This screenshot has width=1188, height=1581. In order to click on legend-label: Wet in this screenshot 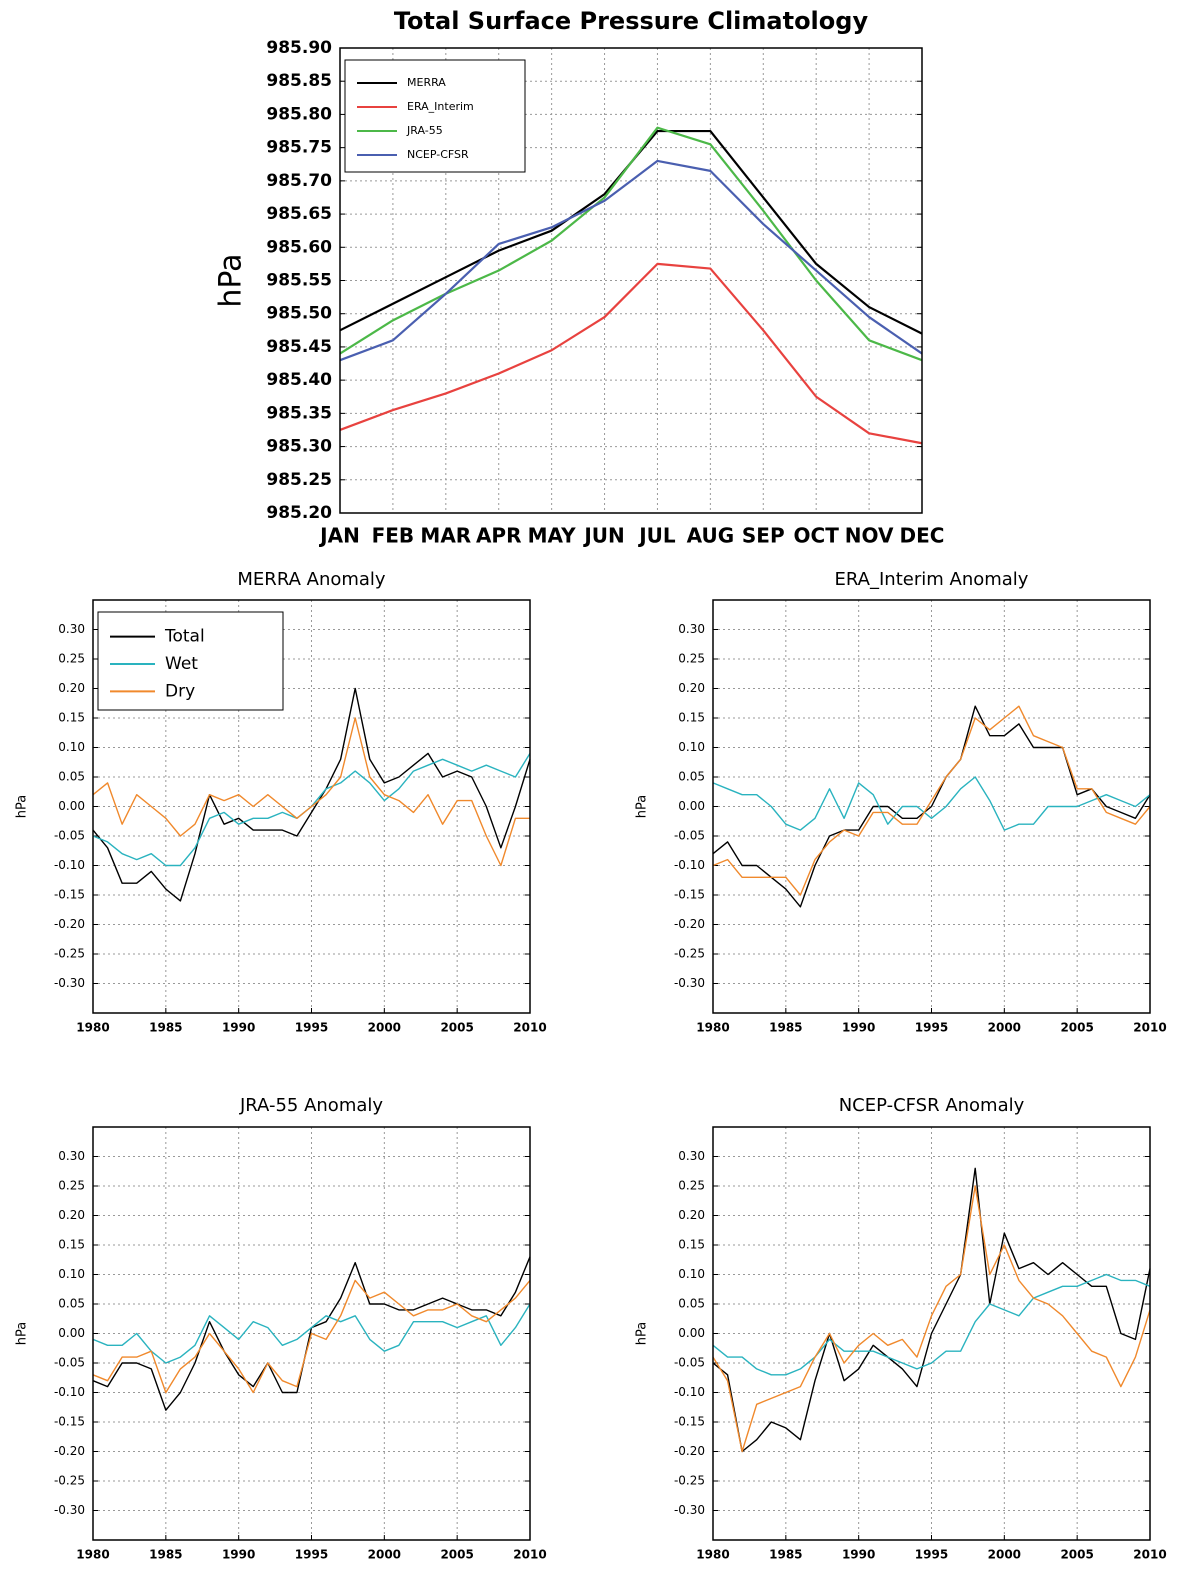, I will do `click(181, 664)`.